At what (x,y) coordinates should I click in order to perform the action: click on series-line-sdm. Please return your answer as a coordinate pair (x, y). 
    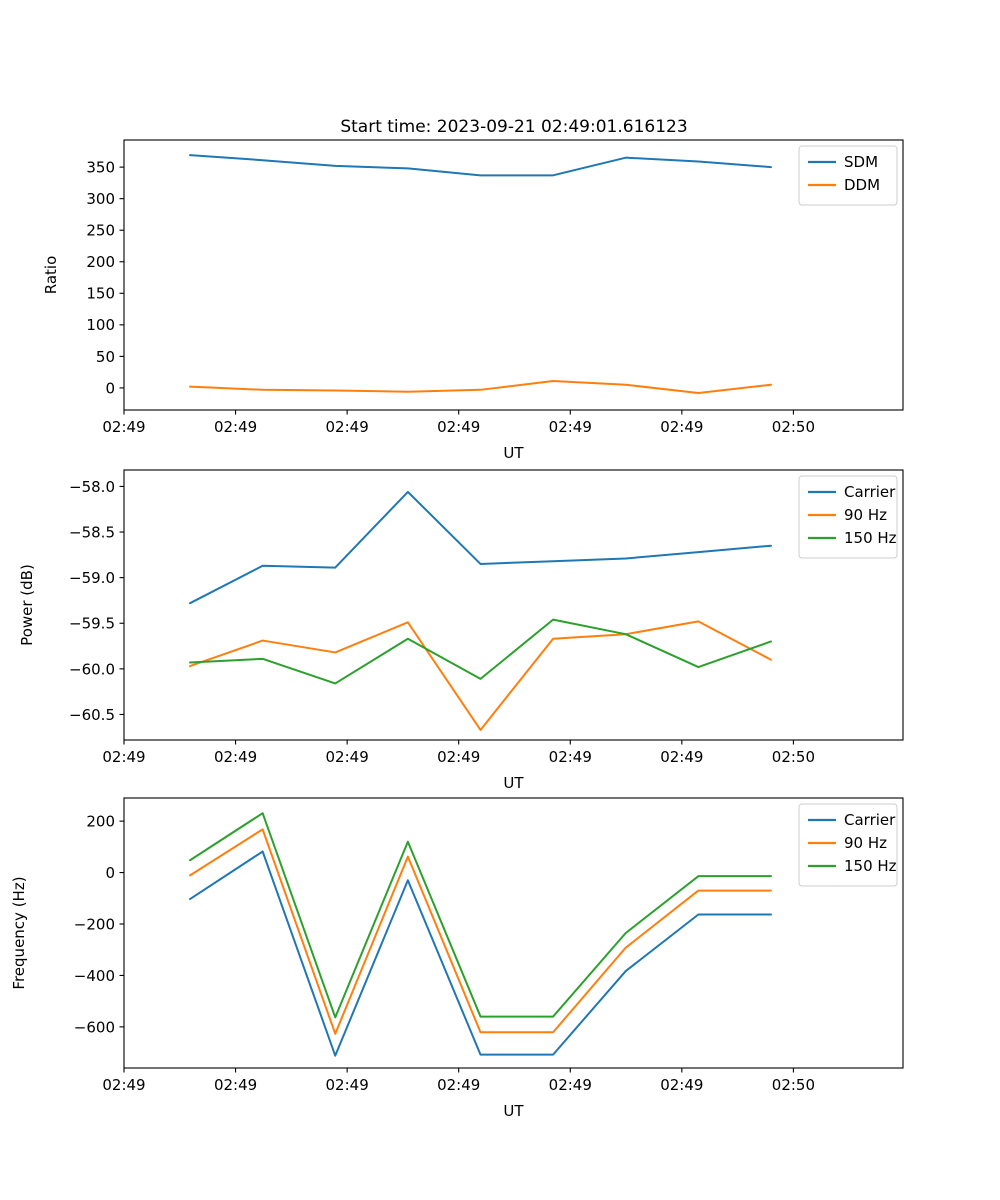
    Looking at the image, I should click on (480, 165).